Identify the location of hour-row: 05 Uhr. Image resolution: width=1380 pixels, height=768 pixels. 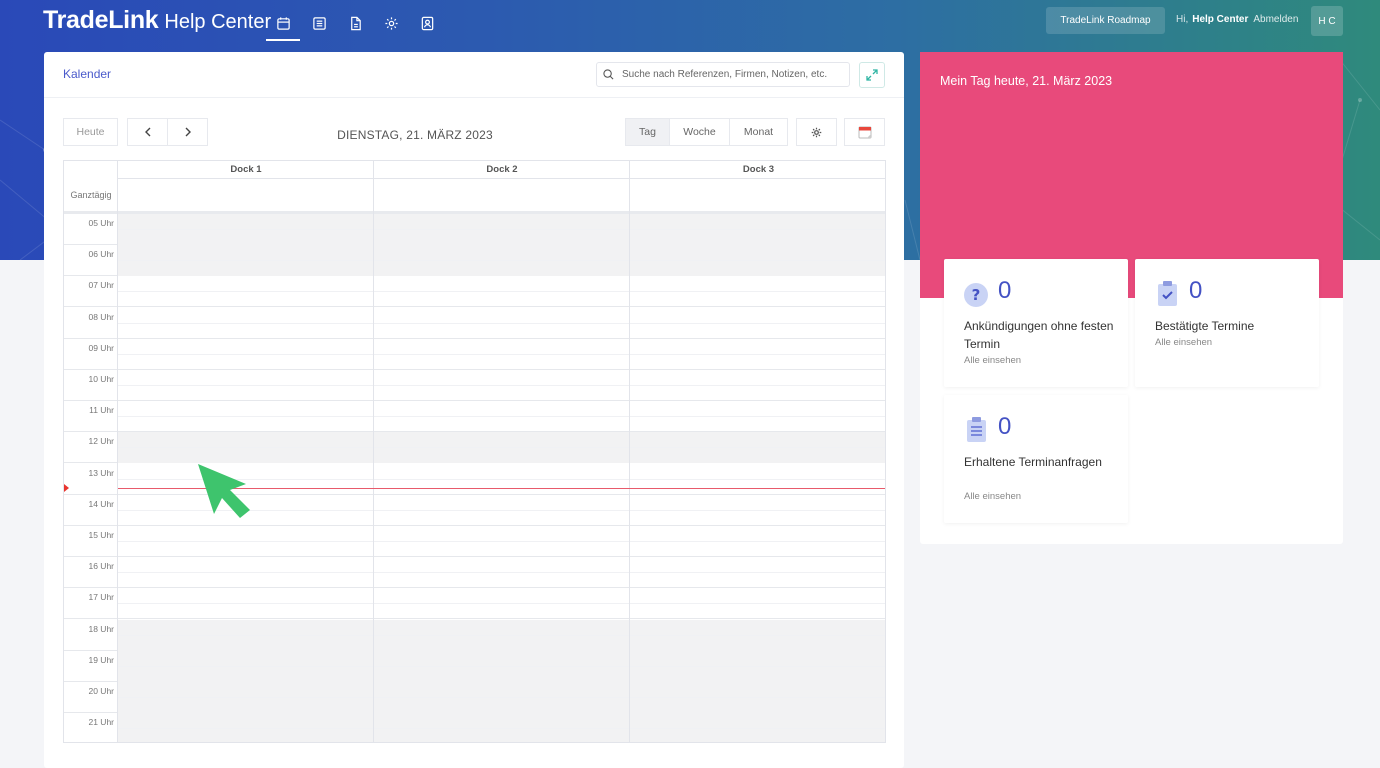
(474, 229).